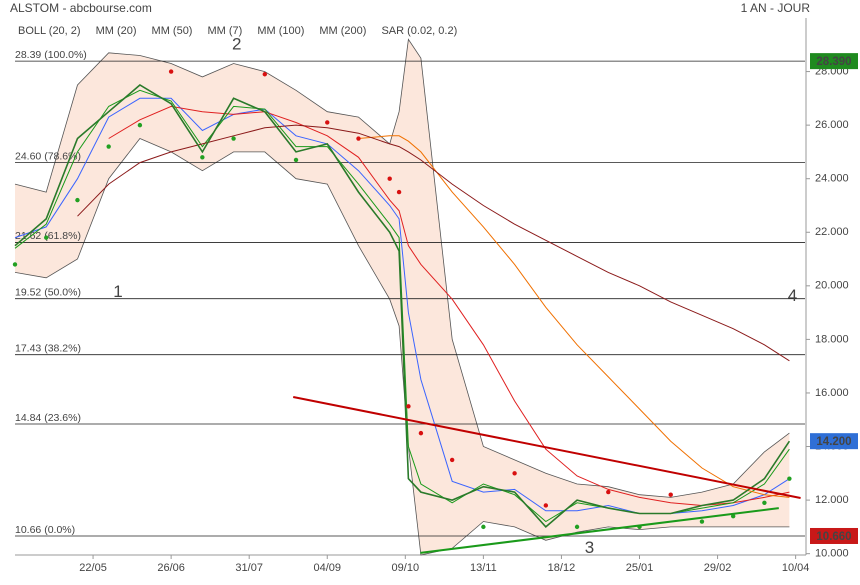 This screenshot has width=860, height=585. Describe the element at coordinates (419, 31) in the screenshot. I see `legend-entry: SAR (0.02, 0.2)` at that location.